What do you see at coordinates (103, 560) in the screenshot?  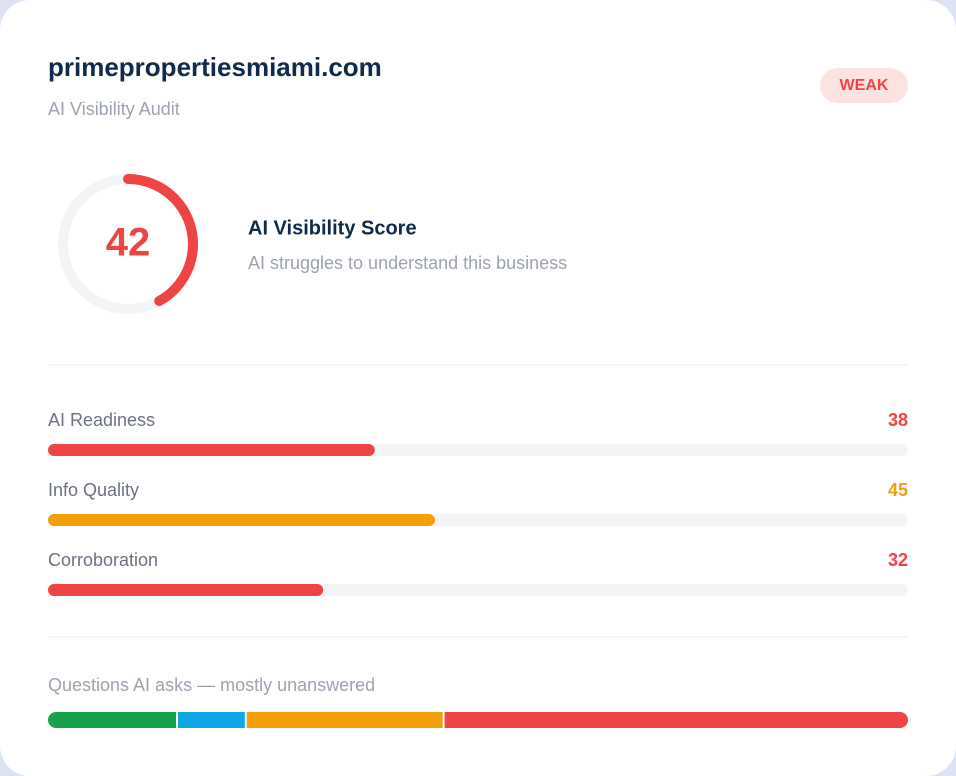 I see `metric-name: Corroboration` at bounding box center [103, 560].